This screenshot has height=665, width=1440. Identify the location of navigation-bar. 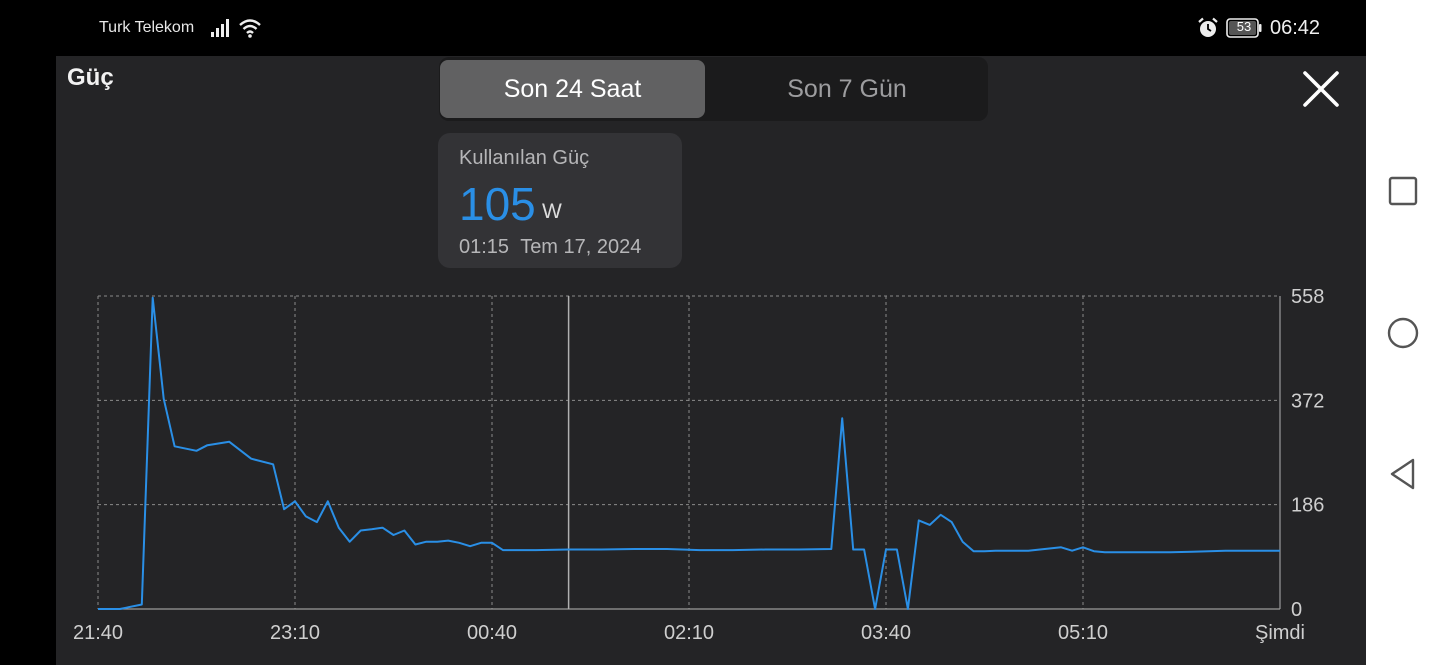
(1403, 332).